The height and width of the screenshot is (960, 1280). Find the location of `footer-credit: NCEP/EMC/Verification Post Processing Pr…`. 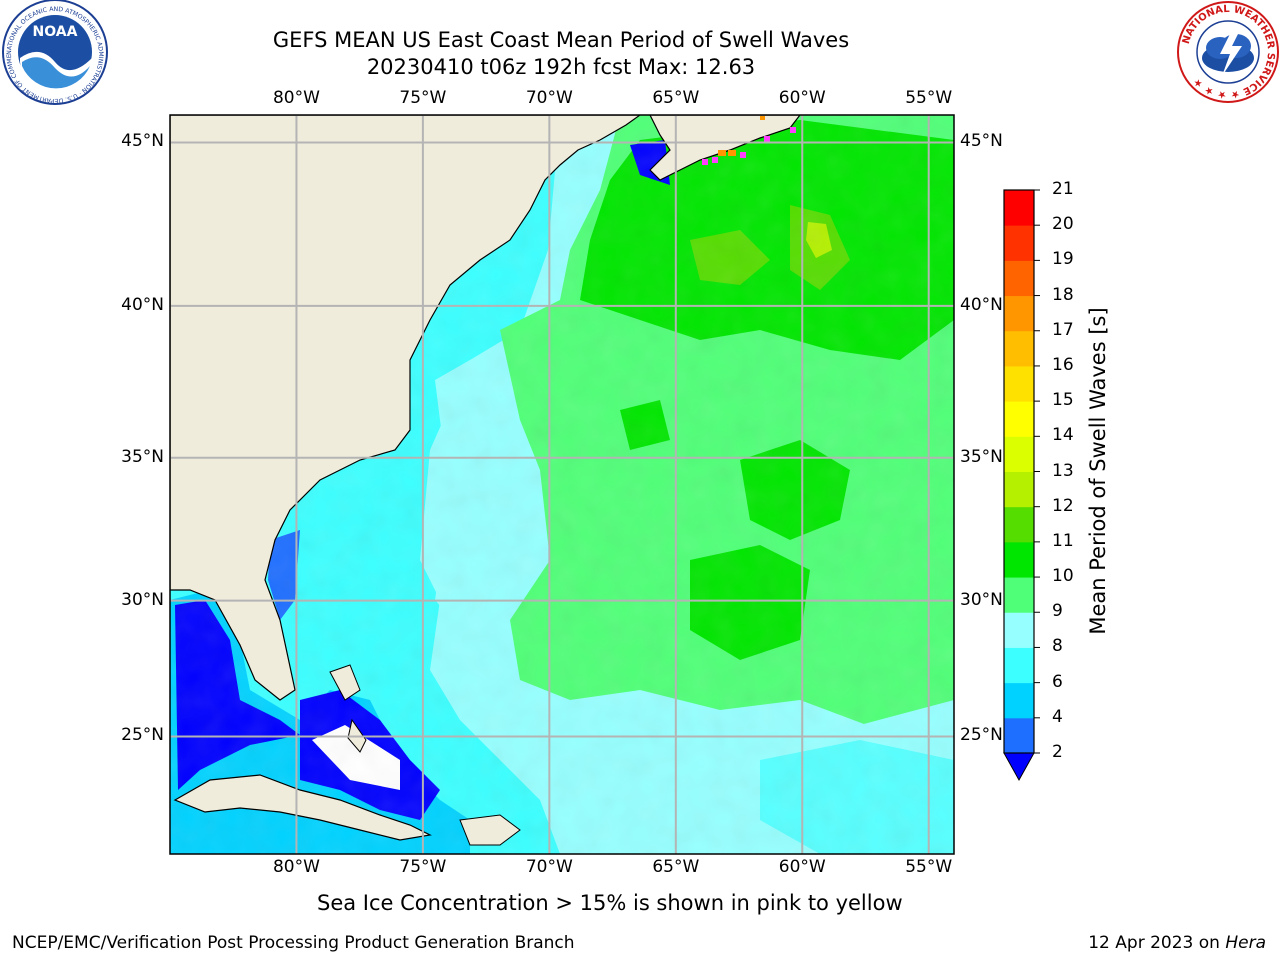

footer-credit: NCEP/EMC/Verification Post Processing Pr… is located at coordinates (293, 943).